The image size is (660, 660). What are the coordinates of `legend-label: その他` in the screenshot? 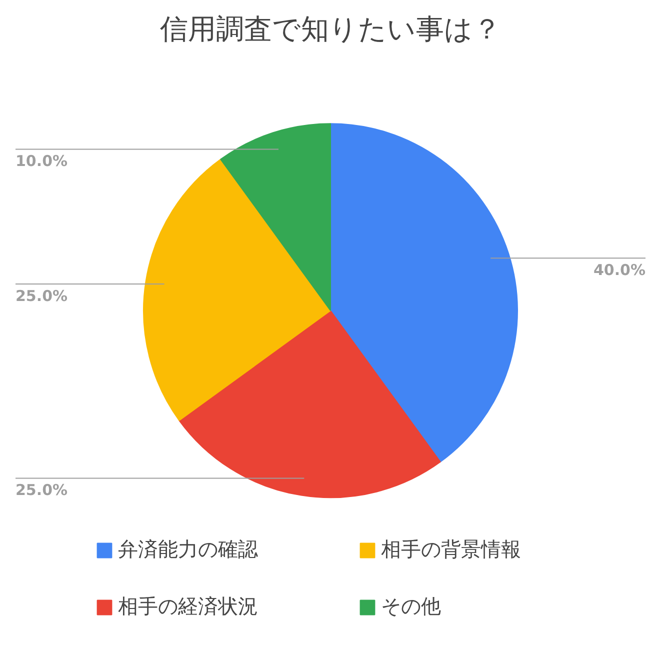 It's located at (411, 606).